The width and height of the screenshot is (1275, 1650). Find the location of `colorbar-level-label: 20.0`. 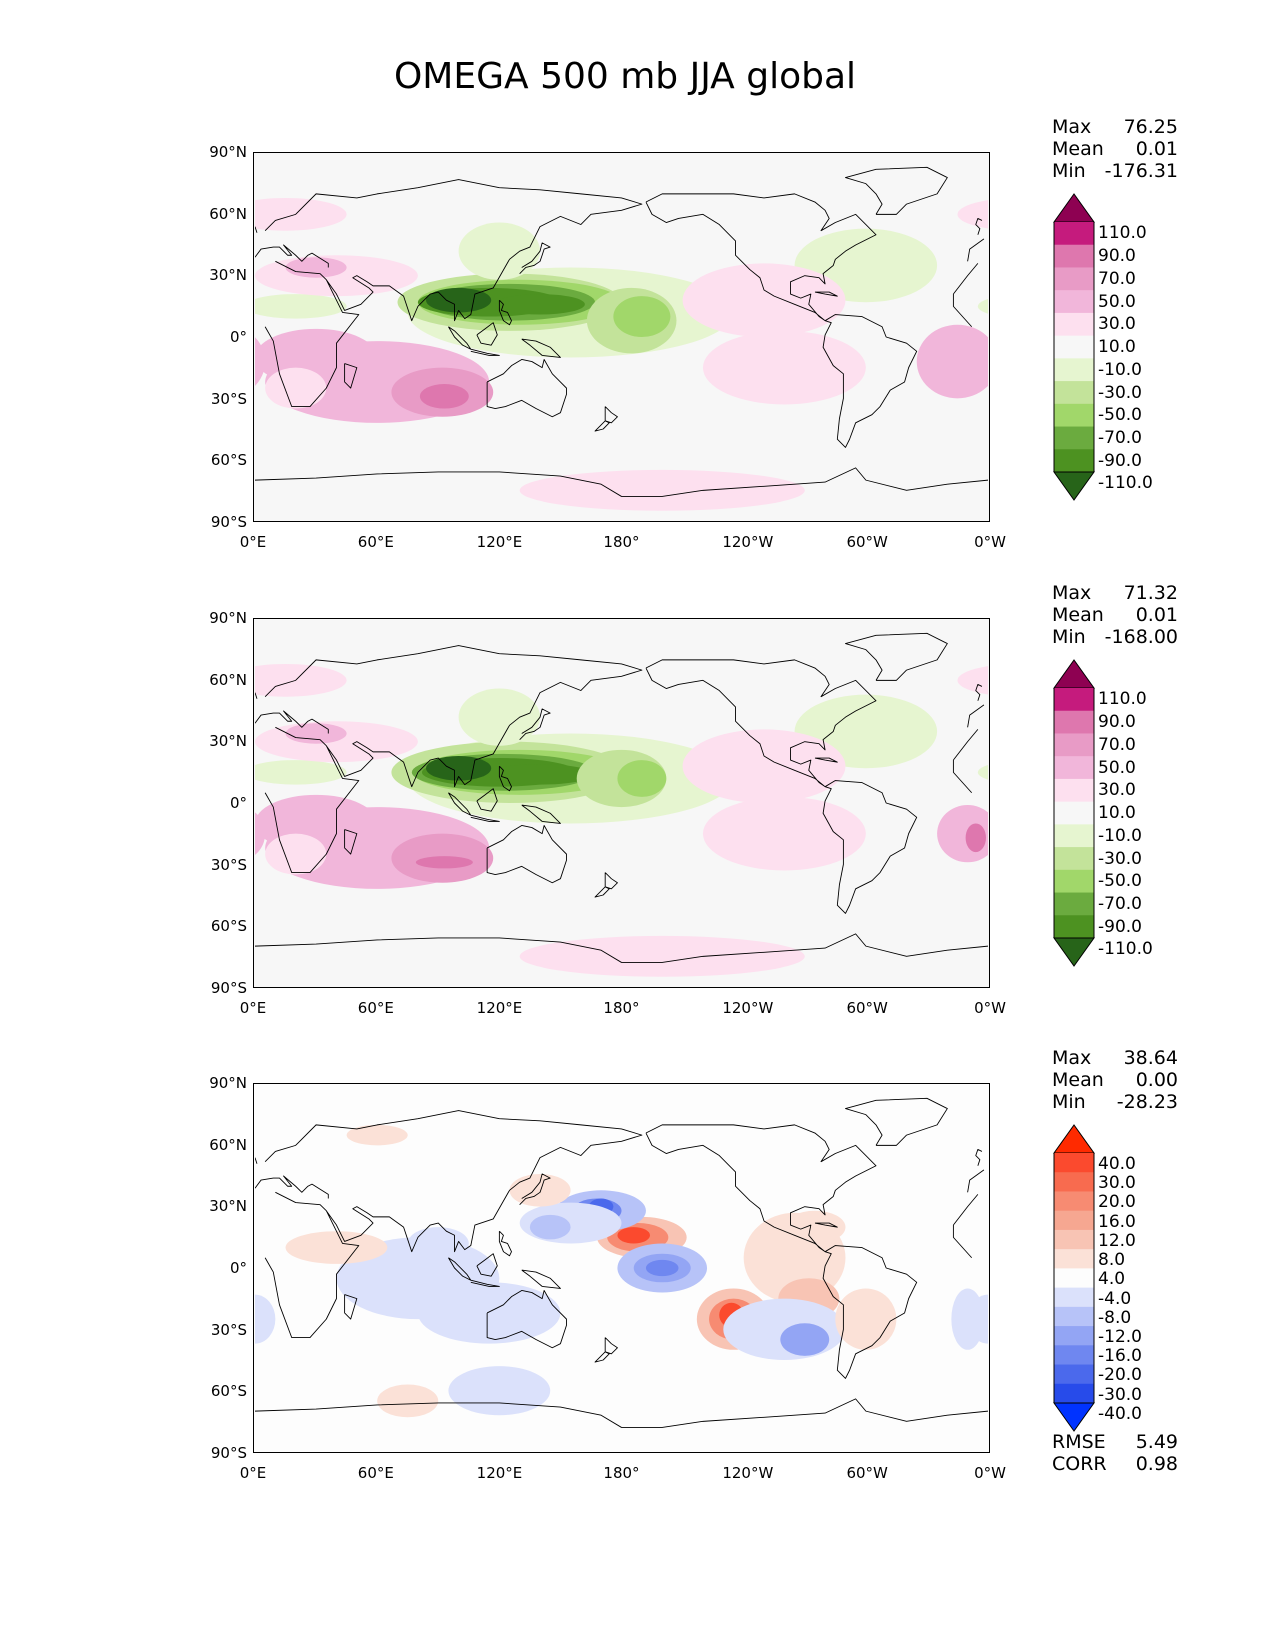

colorbar-level-label: 20.0 is located at coordinates (1117, 1202).